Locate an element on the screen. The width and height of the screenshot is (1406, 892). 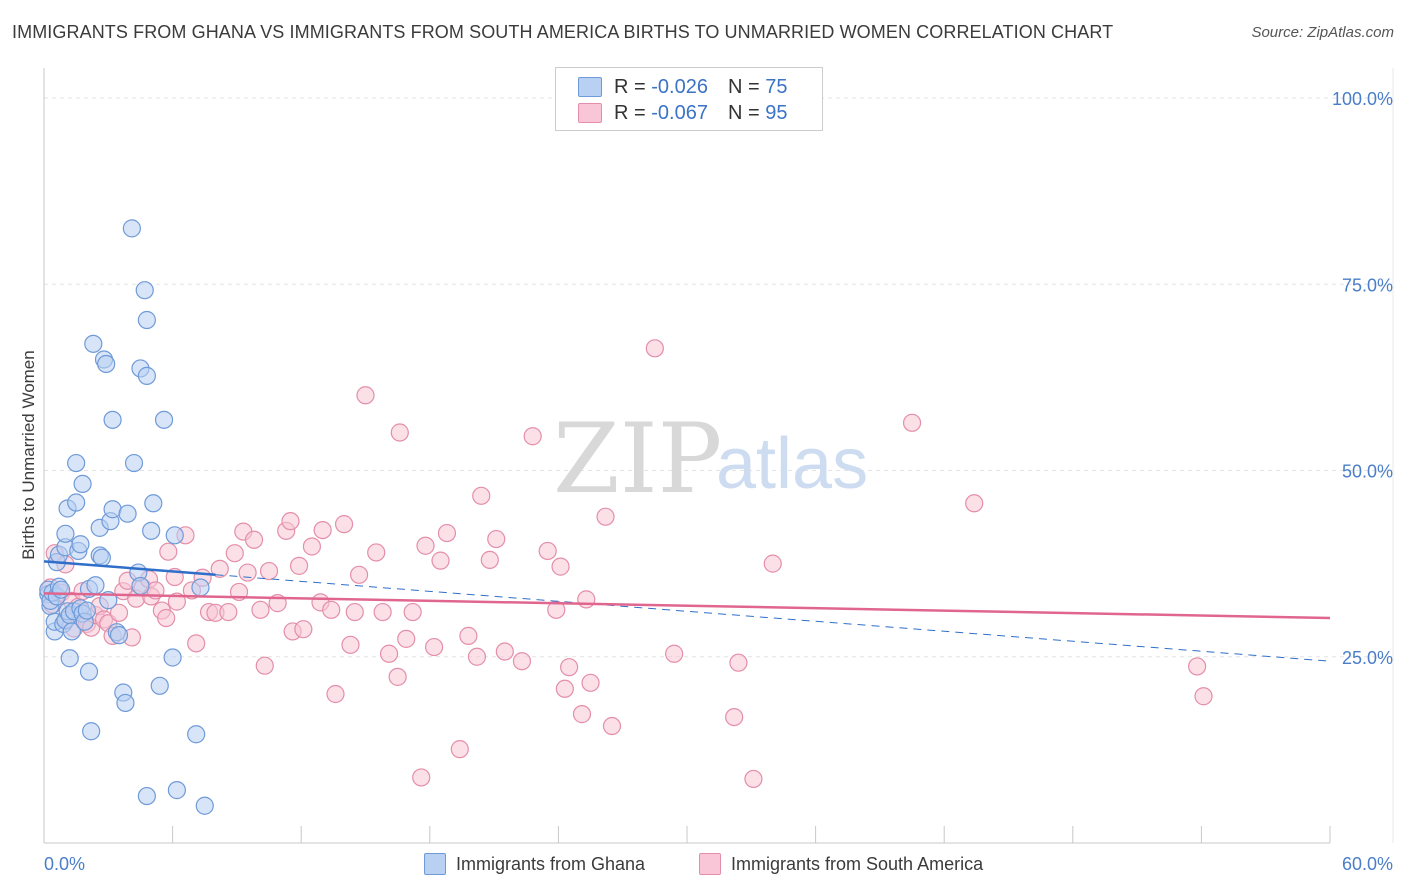
ghana-legend-label: Immigrants from Ghana is located at coordinates (551, 863).